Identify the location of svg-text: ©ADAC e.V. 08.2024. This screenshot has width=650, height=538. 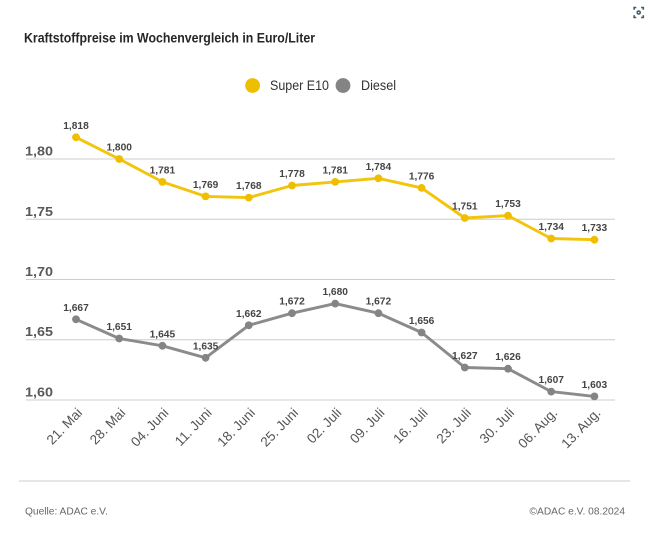
(578, 512).